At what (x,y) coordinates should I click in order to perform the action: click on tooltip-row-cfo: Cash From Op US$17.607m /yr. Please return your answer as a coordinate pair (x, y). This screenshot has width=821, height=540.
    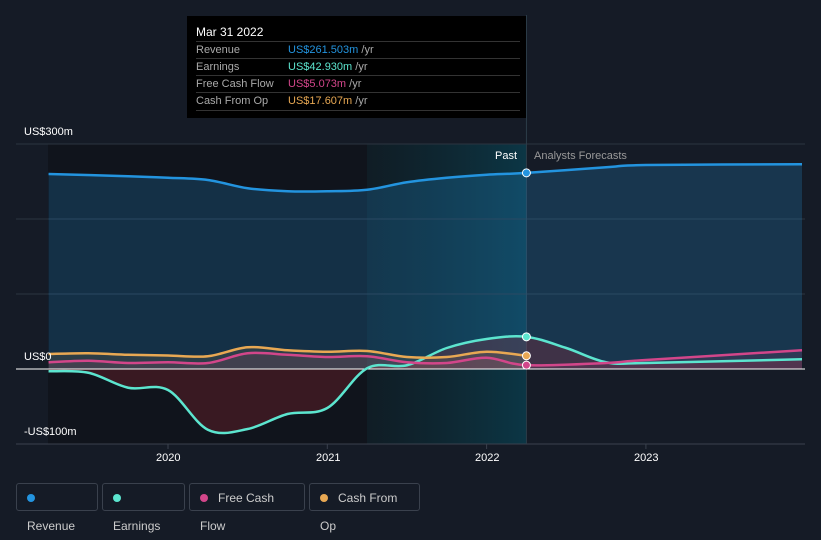
    Looking at the image, I should click on (358, 101).